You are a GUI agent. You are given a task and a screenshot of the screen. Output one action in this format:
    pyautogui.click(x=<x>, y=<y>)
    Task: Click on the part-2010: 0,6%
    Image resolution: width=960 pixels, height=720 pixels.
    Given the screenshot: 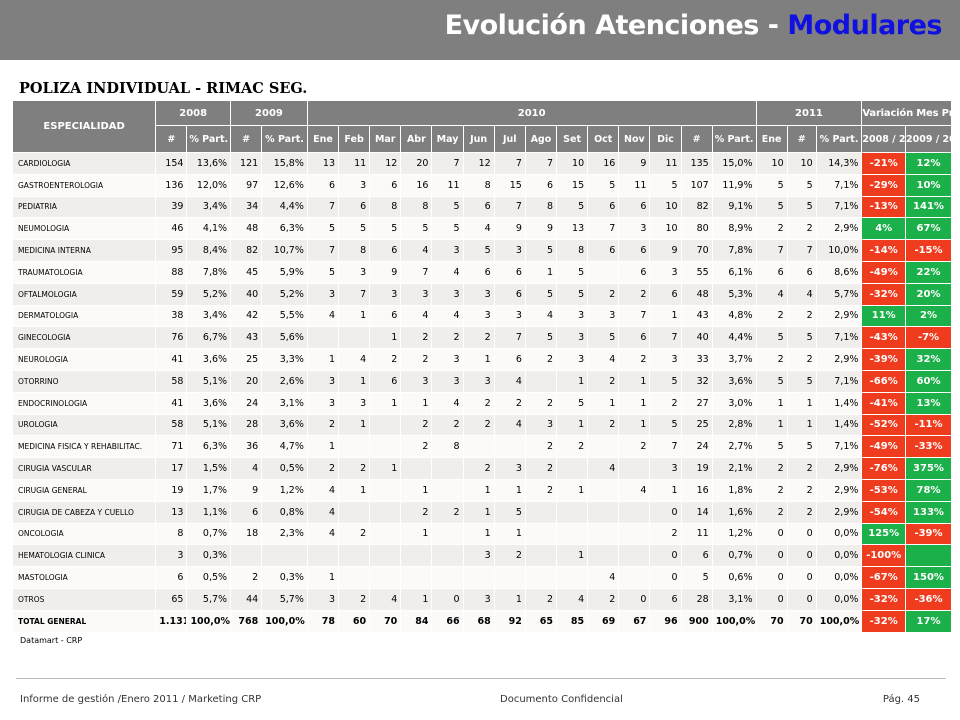 What is the action you would take?
    pyautogui.click(x=734, y=577)
    